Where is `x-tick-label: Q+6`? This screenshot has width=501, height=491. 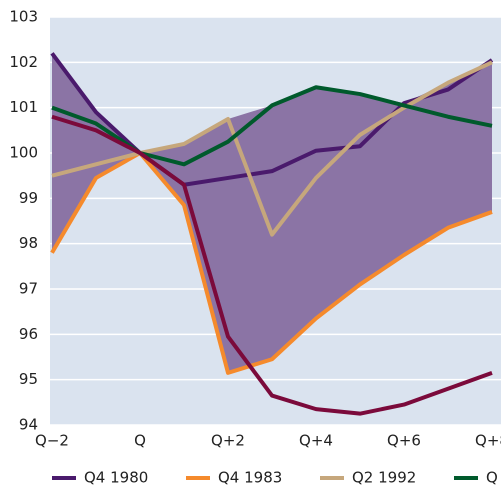 x-tick-label: Q+6 is located at coordinates (404, 441).